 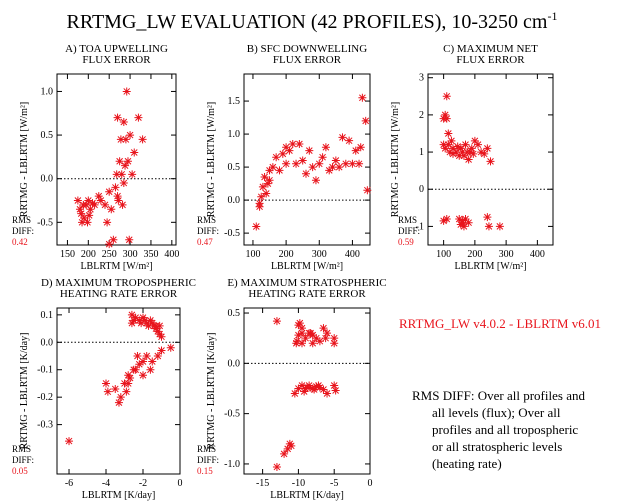 I want to click on y-tick-label: 1.0, so click(x=234, y=134).